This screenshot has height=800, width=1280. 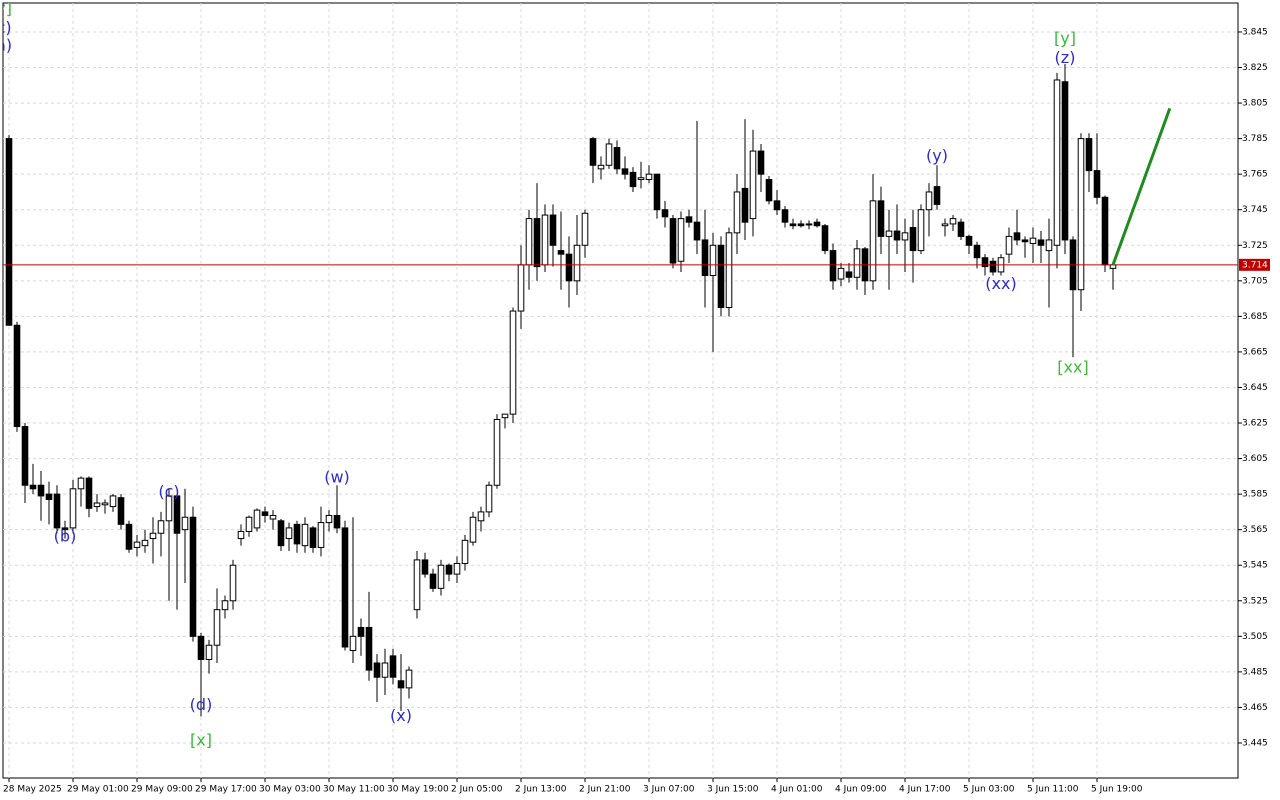 I want to click on y-tick-label: 3.845, so click(x=1255, y=32).